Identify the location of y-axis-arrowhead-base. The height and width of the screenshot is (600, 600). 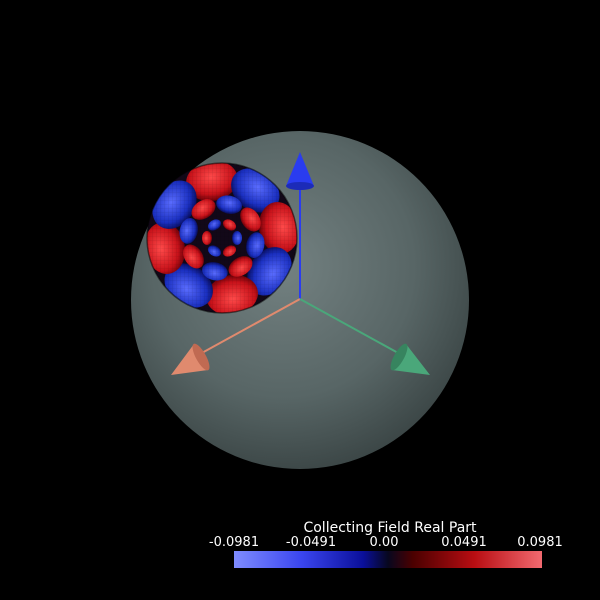
(399, 357).